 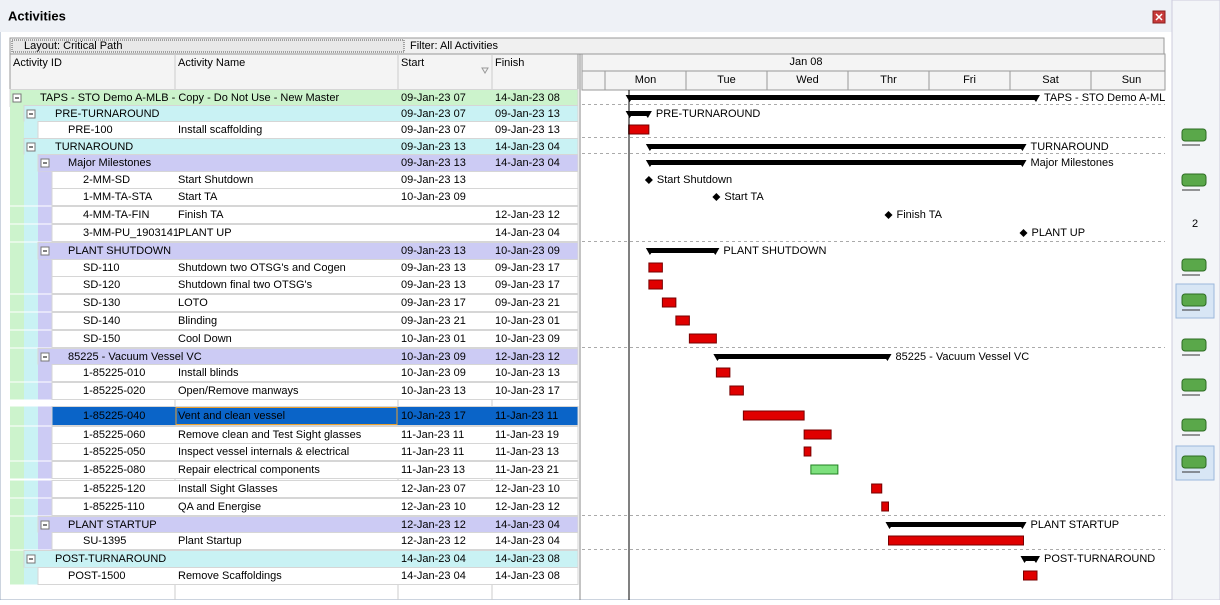 I want to click on activity-id: 1-85225-060, so click(x=114, y=435).